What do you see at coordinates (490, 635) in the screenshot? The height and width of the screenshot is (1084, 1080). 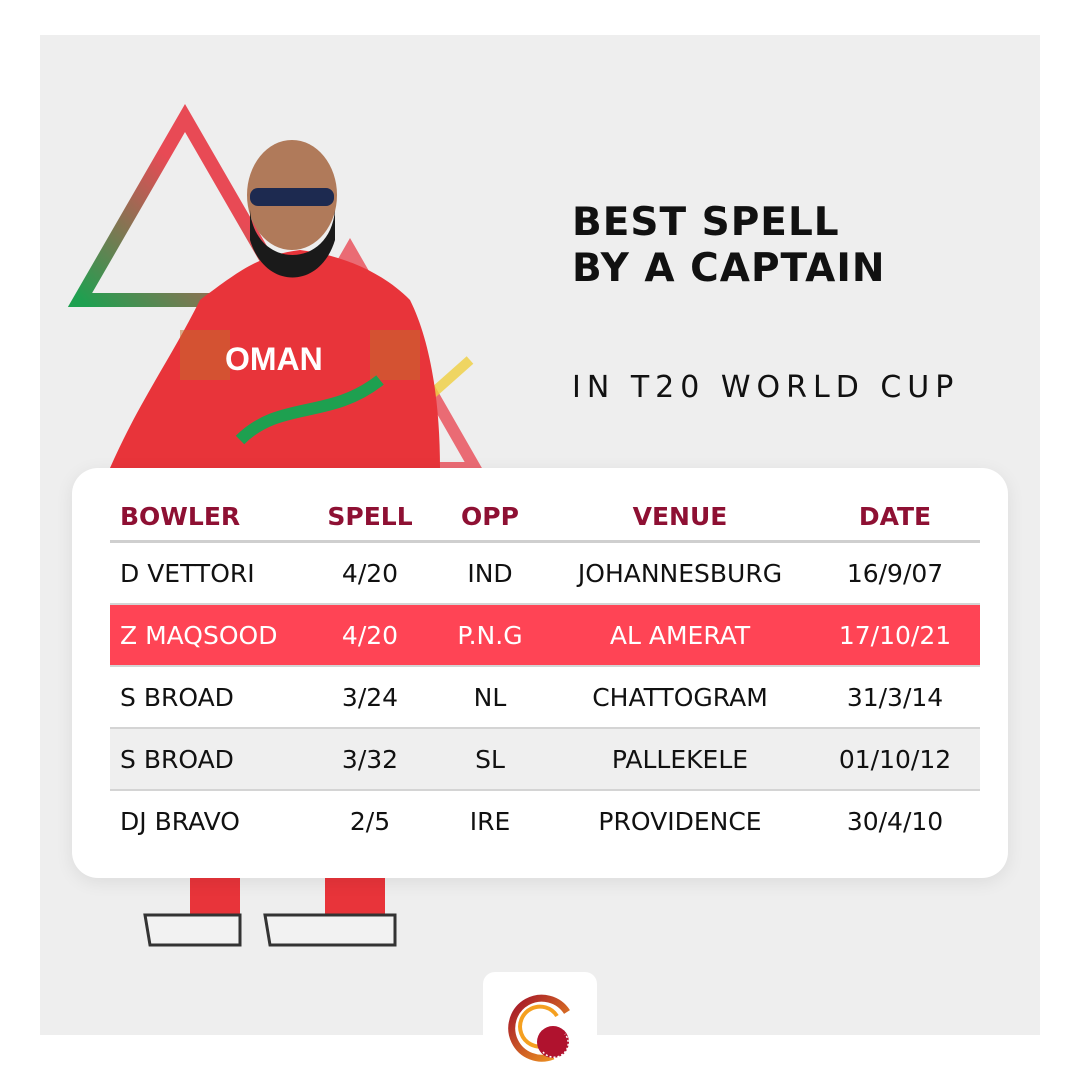 I see `cell-opp: P.N.G` at bounding box center [490, 635].